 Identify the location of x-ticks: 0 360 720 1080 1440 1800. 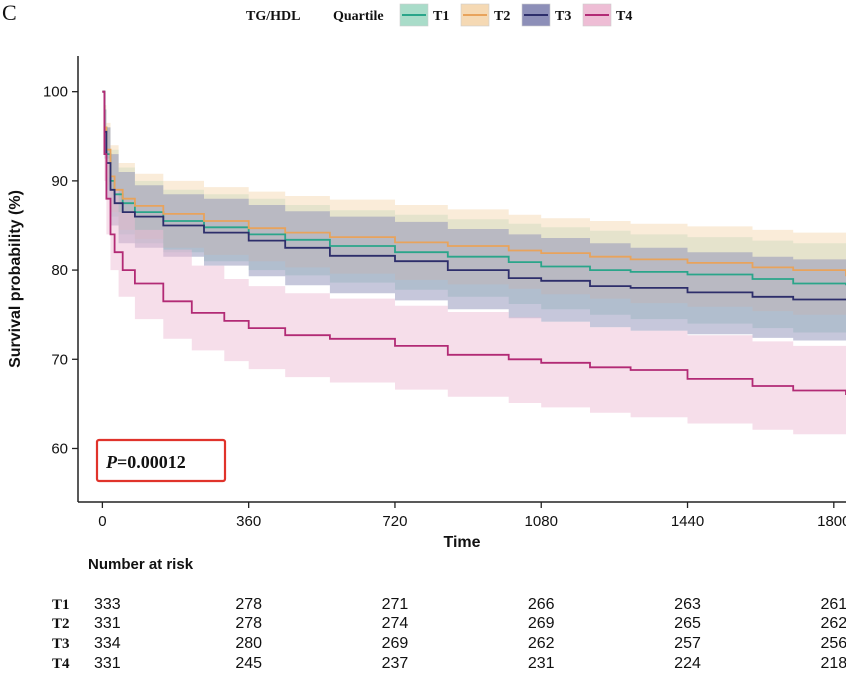
(472, 516).